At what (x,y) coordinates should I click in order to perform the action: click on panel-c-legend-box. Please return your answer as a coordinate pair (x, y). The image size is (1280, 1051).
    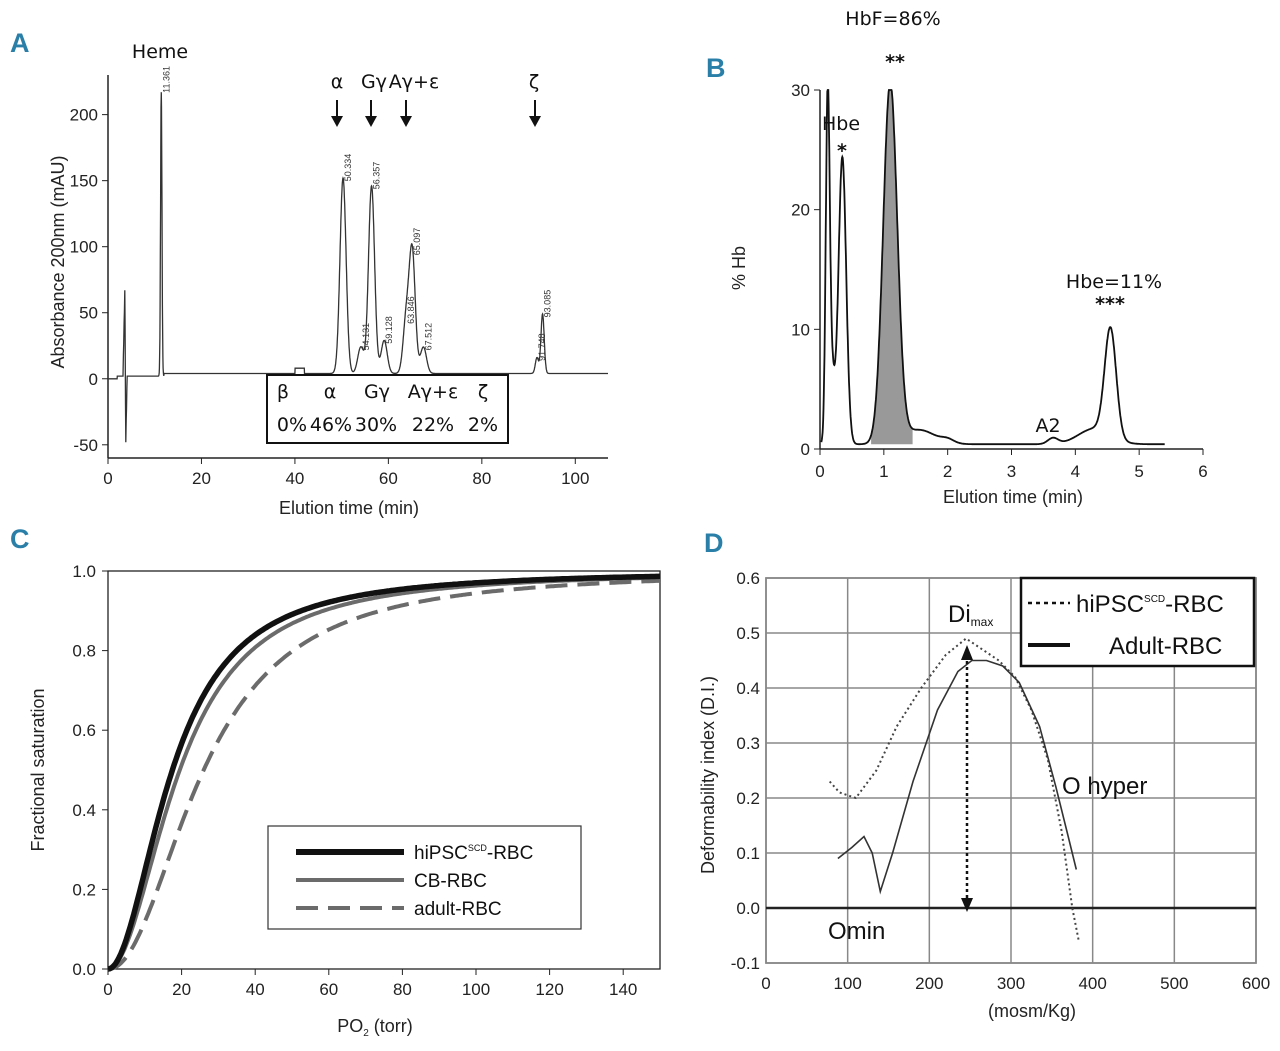
    Looking at the image, I should click on (424, 877).